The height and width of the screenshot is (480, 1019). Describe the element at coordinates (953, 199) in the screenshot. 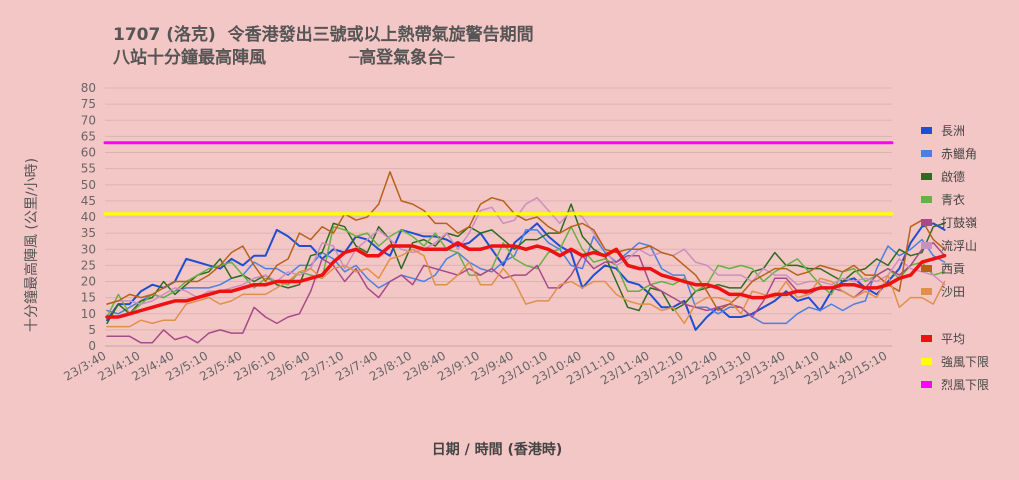

I see `legend-label: 青衣` at that location.